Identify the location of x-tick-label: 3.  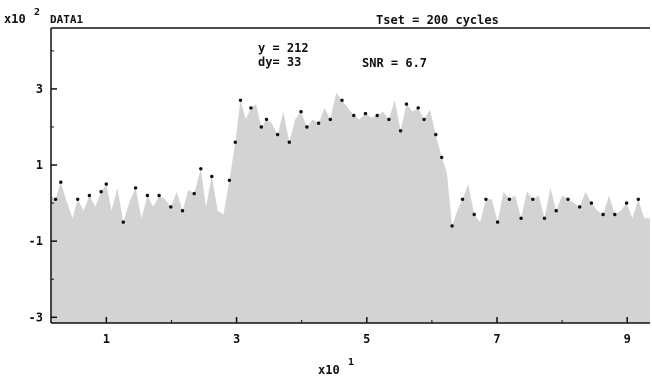
(236, 339).